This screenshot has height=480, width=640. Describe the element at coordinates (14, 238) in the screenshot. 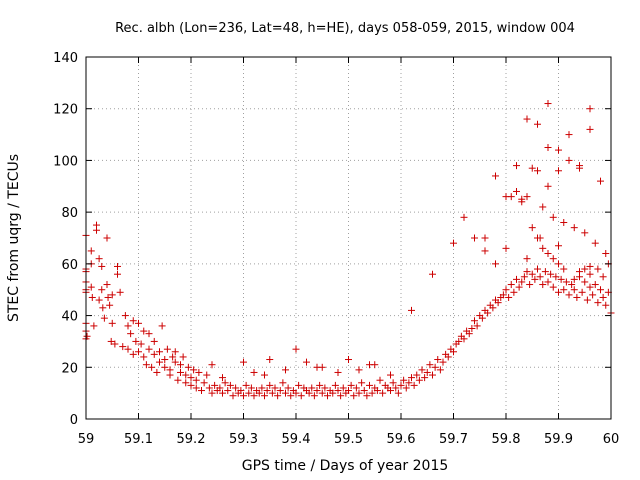

I see `y-axis-label: STEC from uqrg / TECUs` at that location.